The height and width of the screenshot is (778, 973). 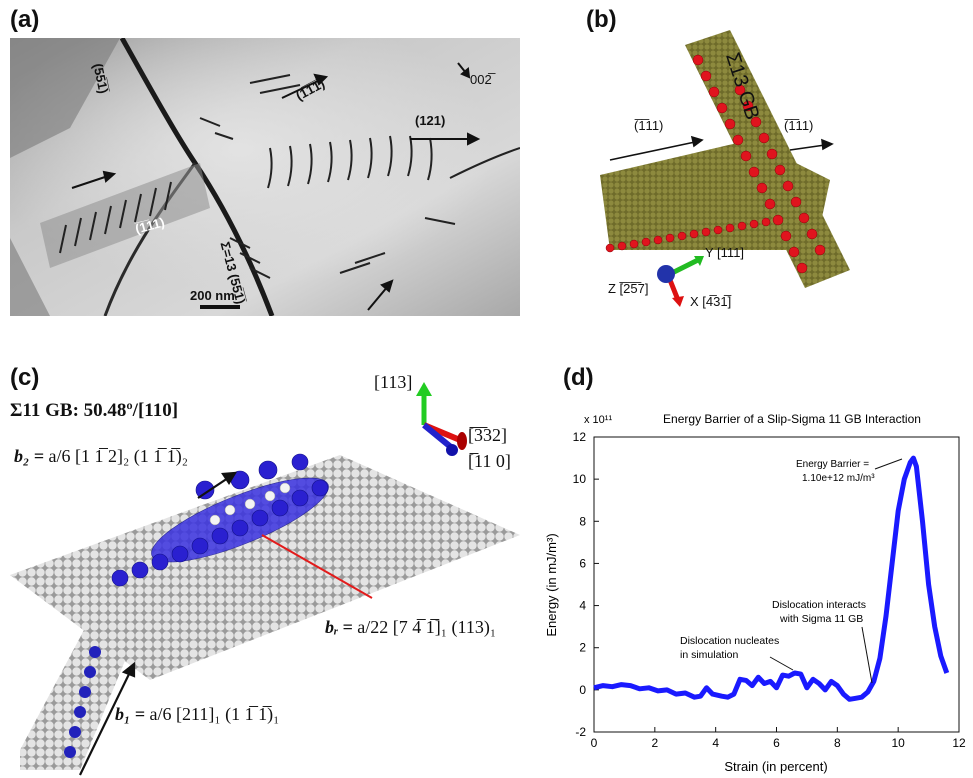 What do you see at coordinates (819, 605) in the screenshot?
I see `annot-interacts-1: Dislocation interacts` at bounding box center [819, 605].